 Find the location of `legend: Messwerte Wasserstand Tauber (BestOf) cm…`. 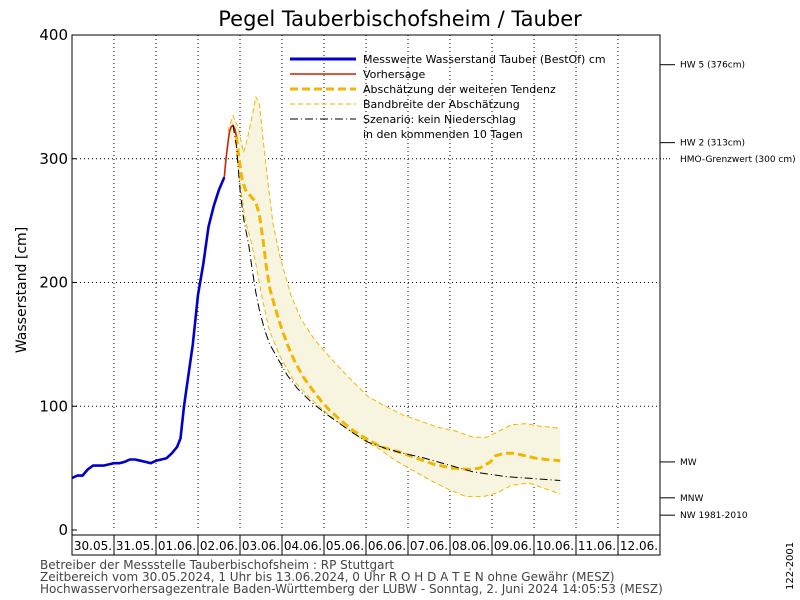

legend: Messwerte Wasserstand Tauber (BestOf) cm… is located at coordinates (448, 97).